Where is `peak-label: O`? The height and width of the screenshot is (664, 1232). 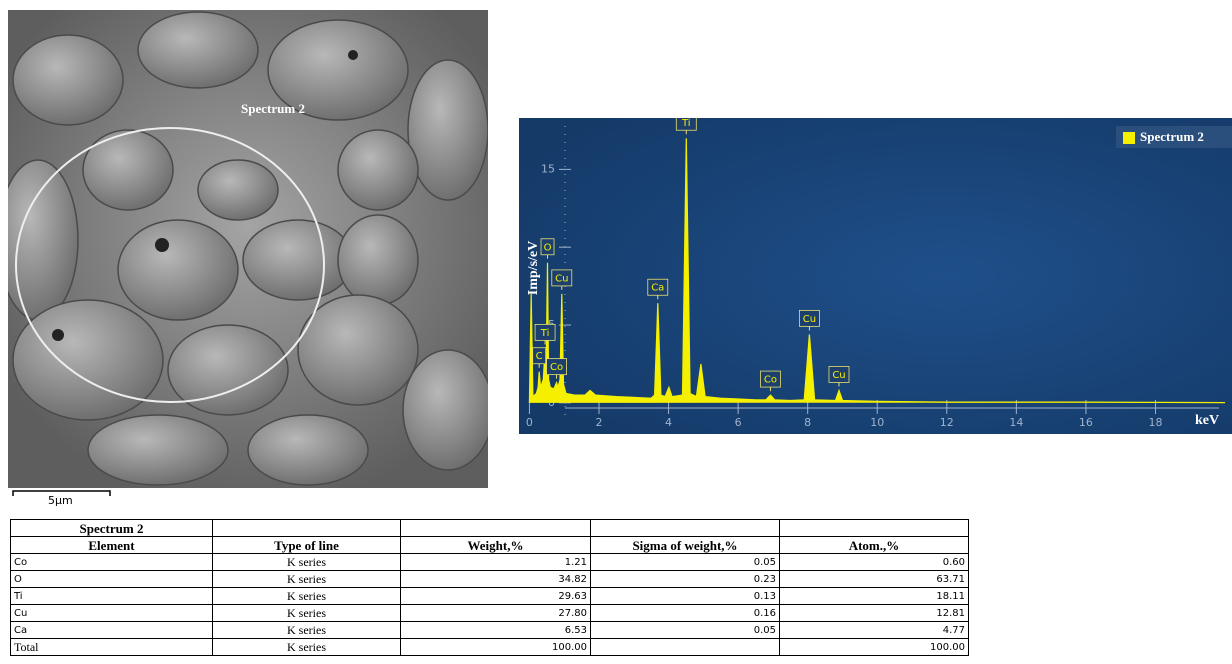
peak-label: O is located at coordinates (547, 248).